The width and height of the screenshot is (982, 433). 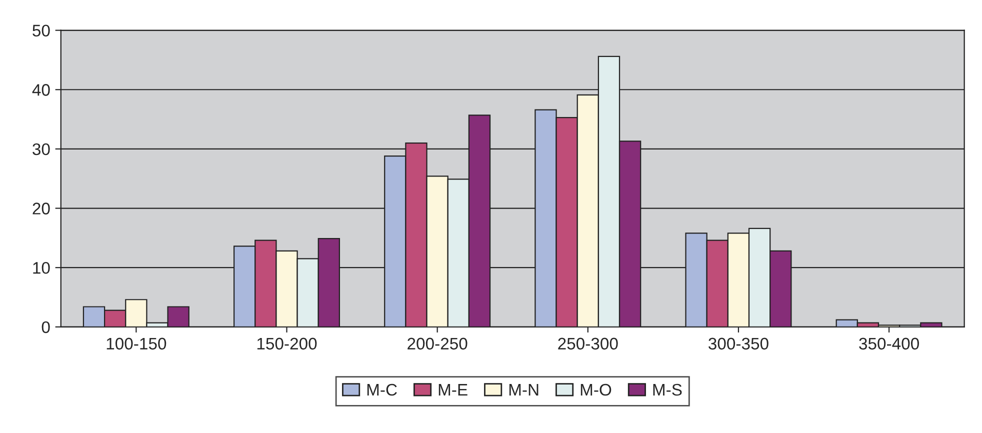 I want to click on y-tick-label: 50, so click(x=41, y=30).